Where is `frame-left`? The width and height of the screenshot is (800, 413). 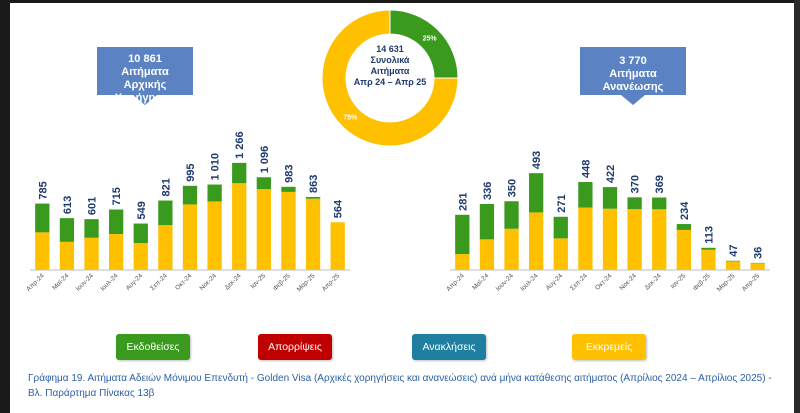
frame-left is located at coordinates (5, 206).